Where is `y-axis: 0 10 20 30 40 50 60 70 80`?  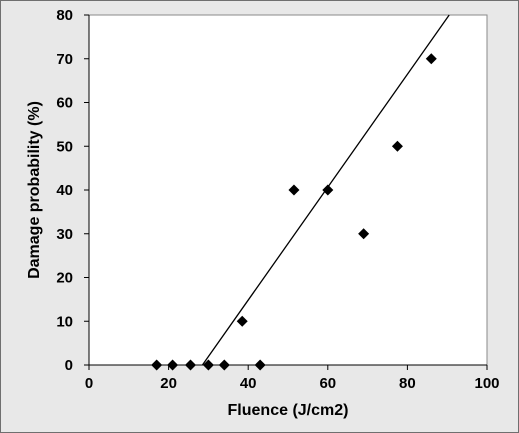
y-axis: 0 10 20 30 40 50 60 70 80 is located at coordinates (73, 190).